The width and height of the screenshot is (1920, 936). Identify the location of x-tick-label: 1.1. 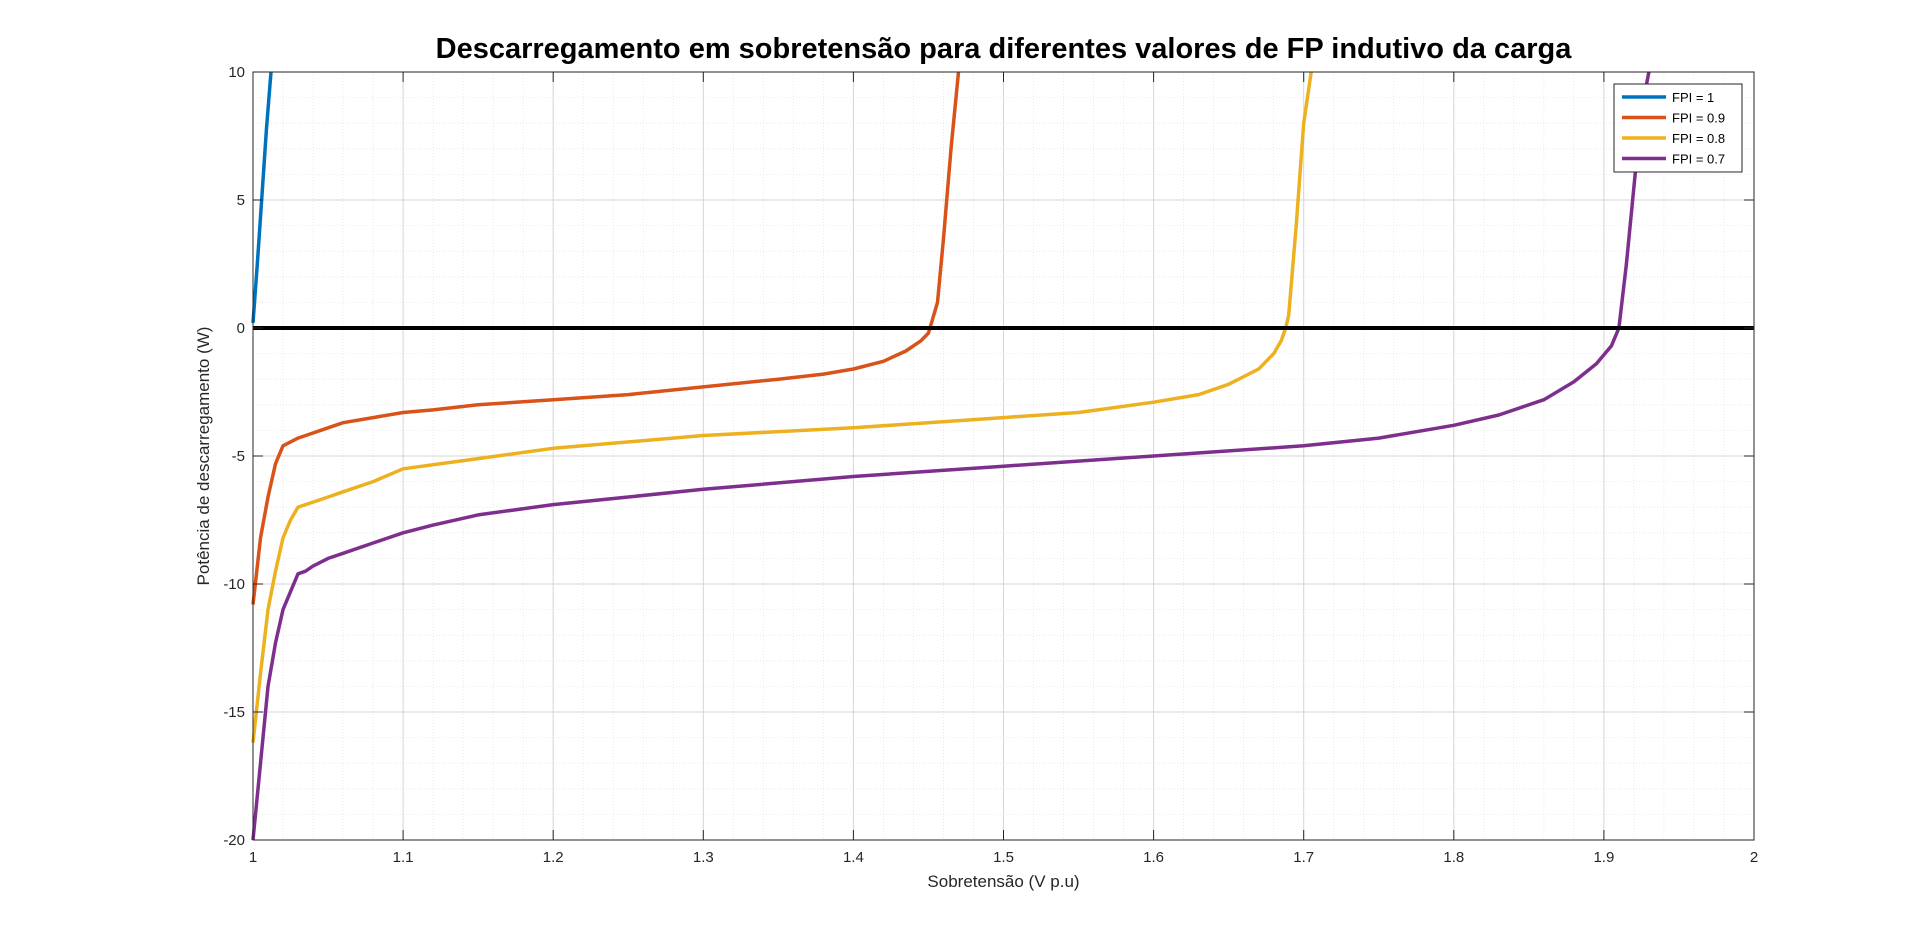
(403, 857).